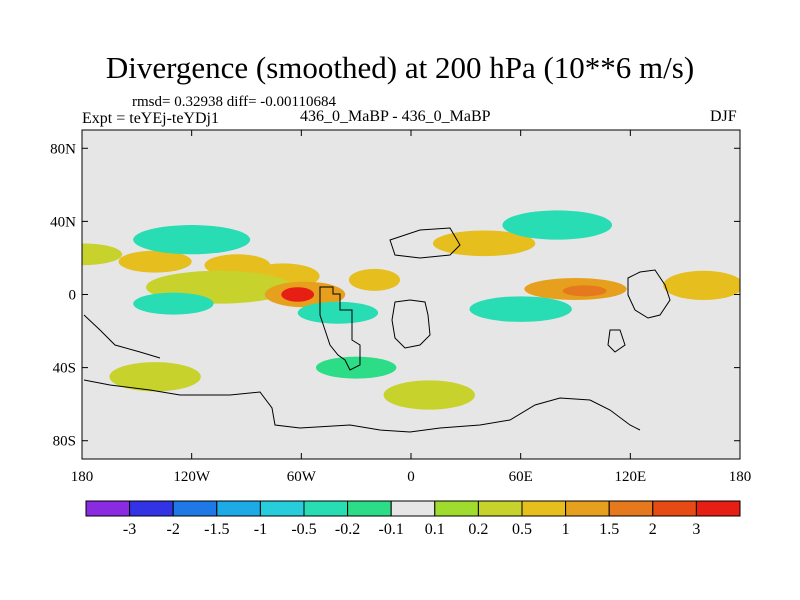  I want to click on x-tick-label-2: 60W, so click(302, 477).